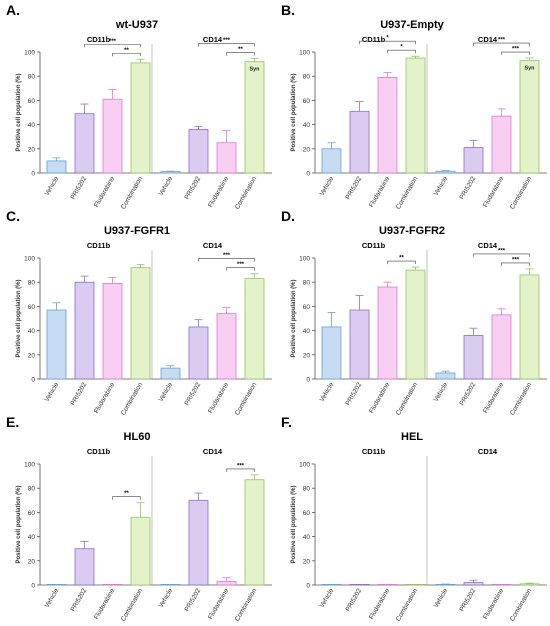  Describe the element at coordinates (412, 231) in the screenshot. I see `panel-title: U937-FGFR2` at that location.